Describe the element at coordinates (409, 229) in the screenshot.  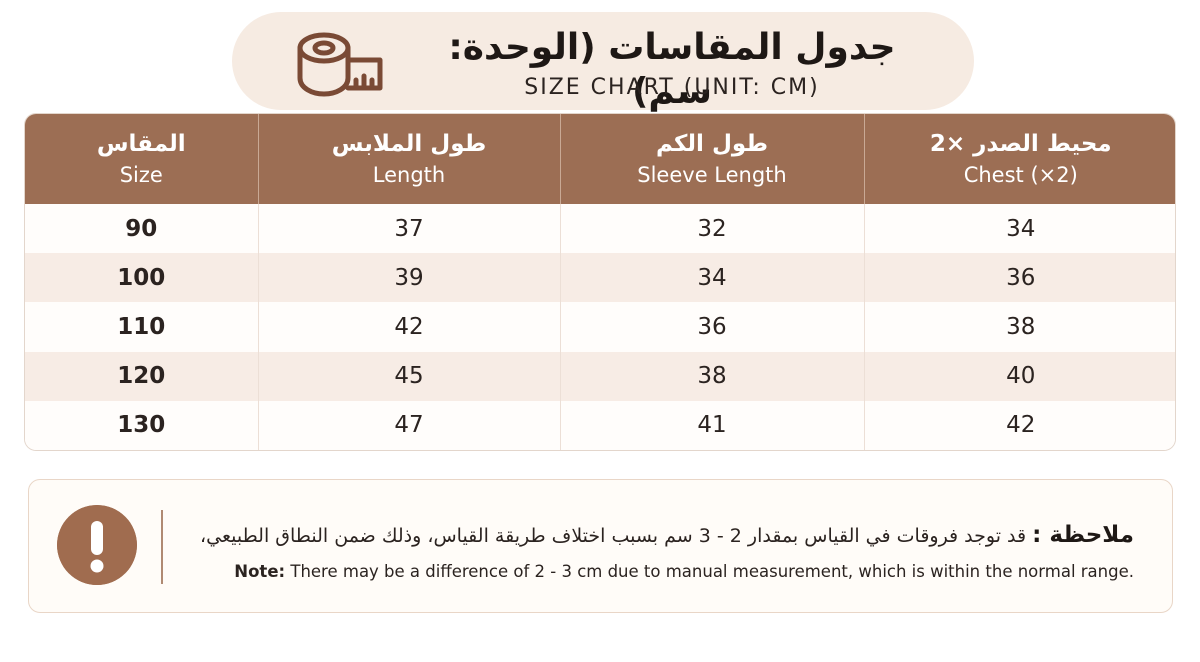
I see `length-cell: 37` at that location.